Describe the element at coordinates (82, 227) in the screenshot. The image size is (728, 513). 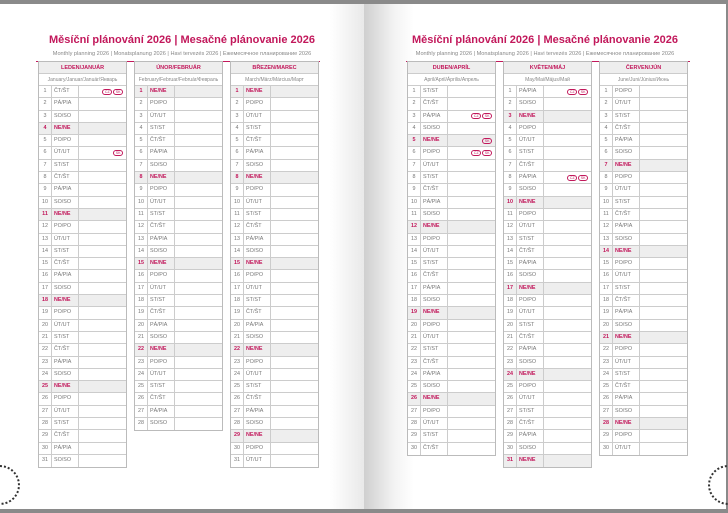
I see `day-row: 12 PO/PO` at that location.